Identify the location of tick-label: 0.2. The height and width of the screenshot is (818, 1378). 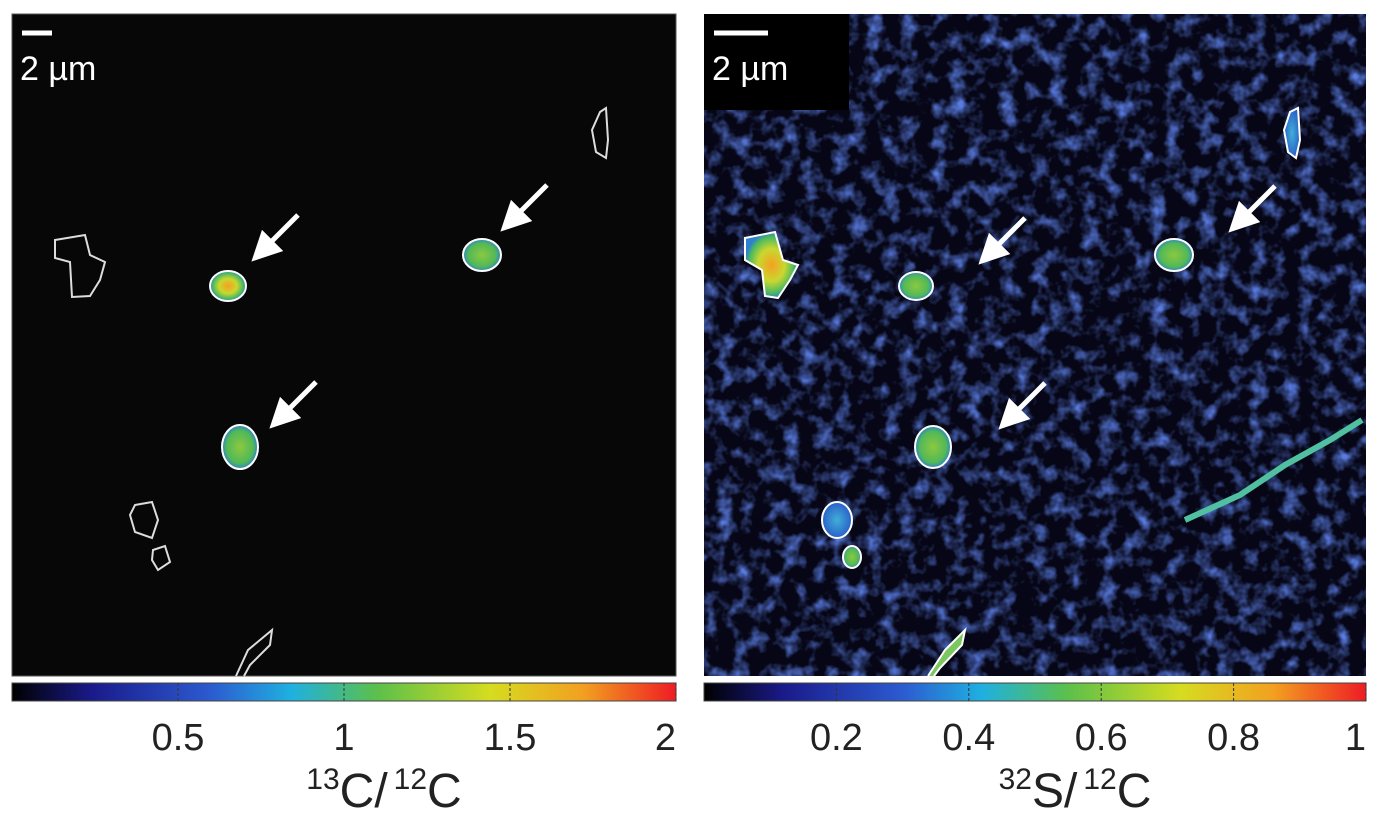
(836, 738).